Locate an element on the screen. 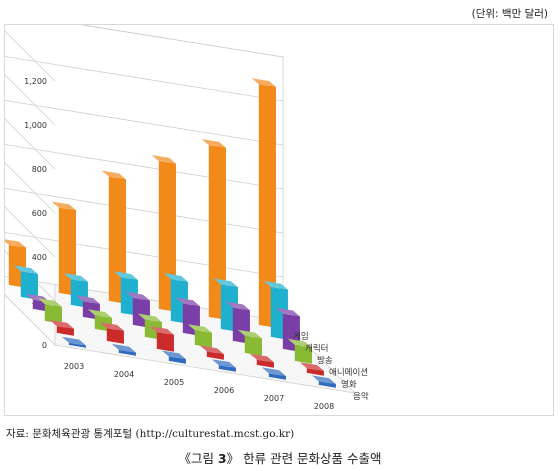 This screenshot has width=560, height=471. x-tick-label: 2005 is located at coordinates (174, 382).